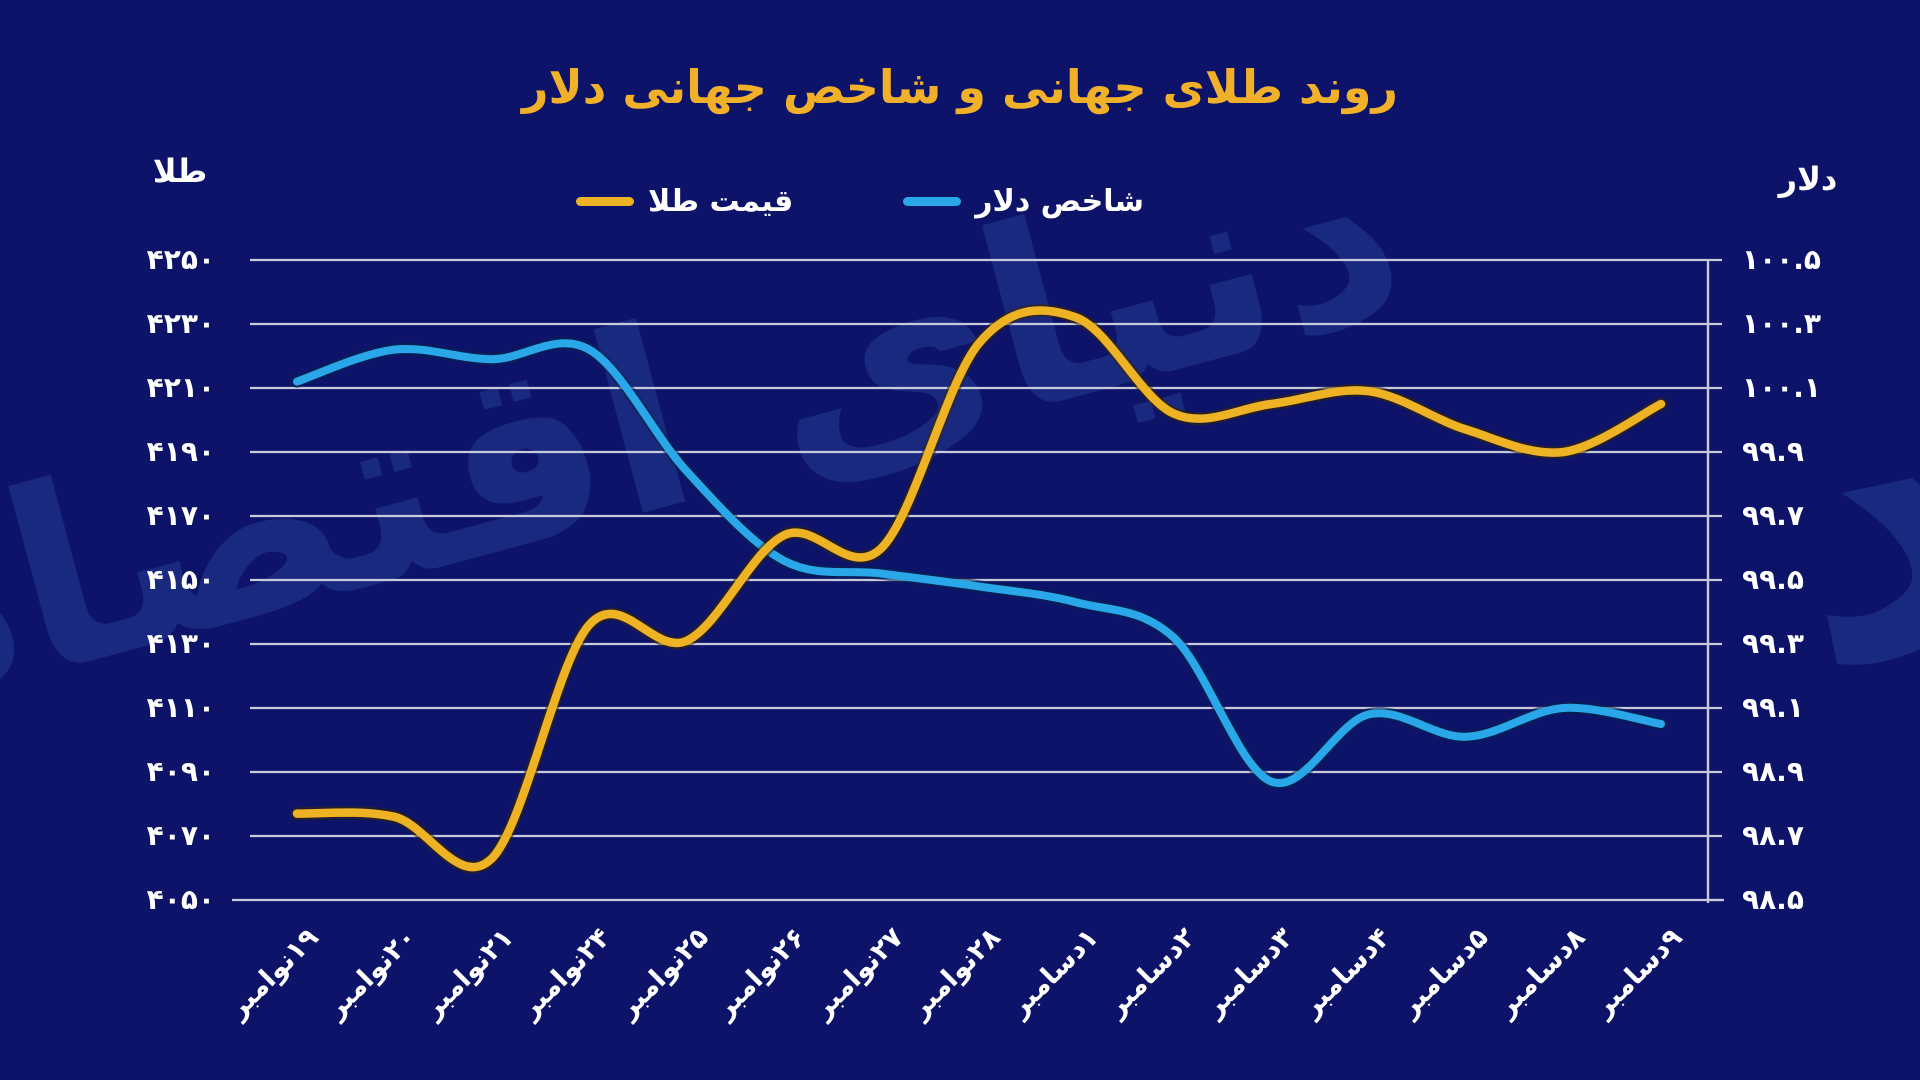 The height and width of the screenshot is (1080, 1920). What do you see at coordinates (1773, 579) in the screenshot?
I see `right-axis-tick-label: ۹۹.۵` at bounding box center [1773, 579].